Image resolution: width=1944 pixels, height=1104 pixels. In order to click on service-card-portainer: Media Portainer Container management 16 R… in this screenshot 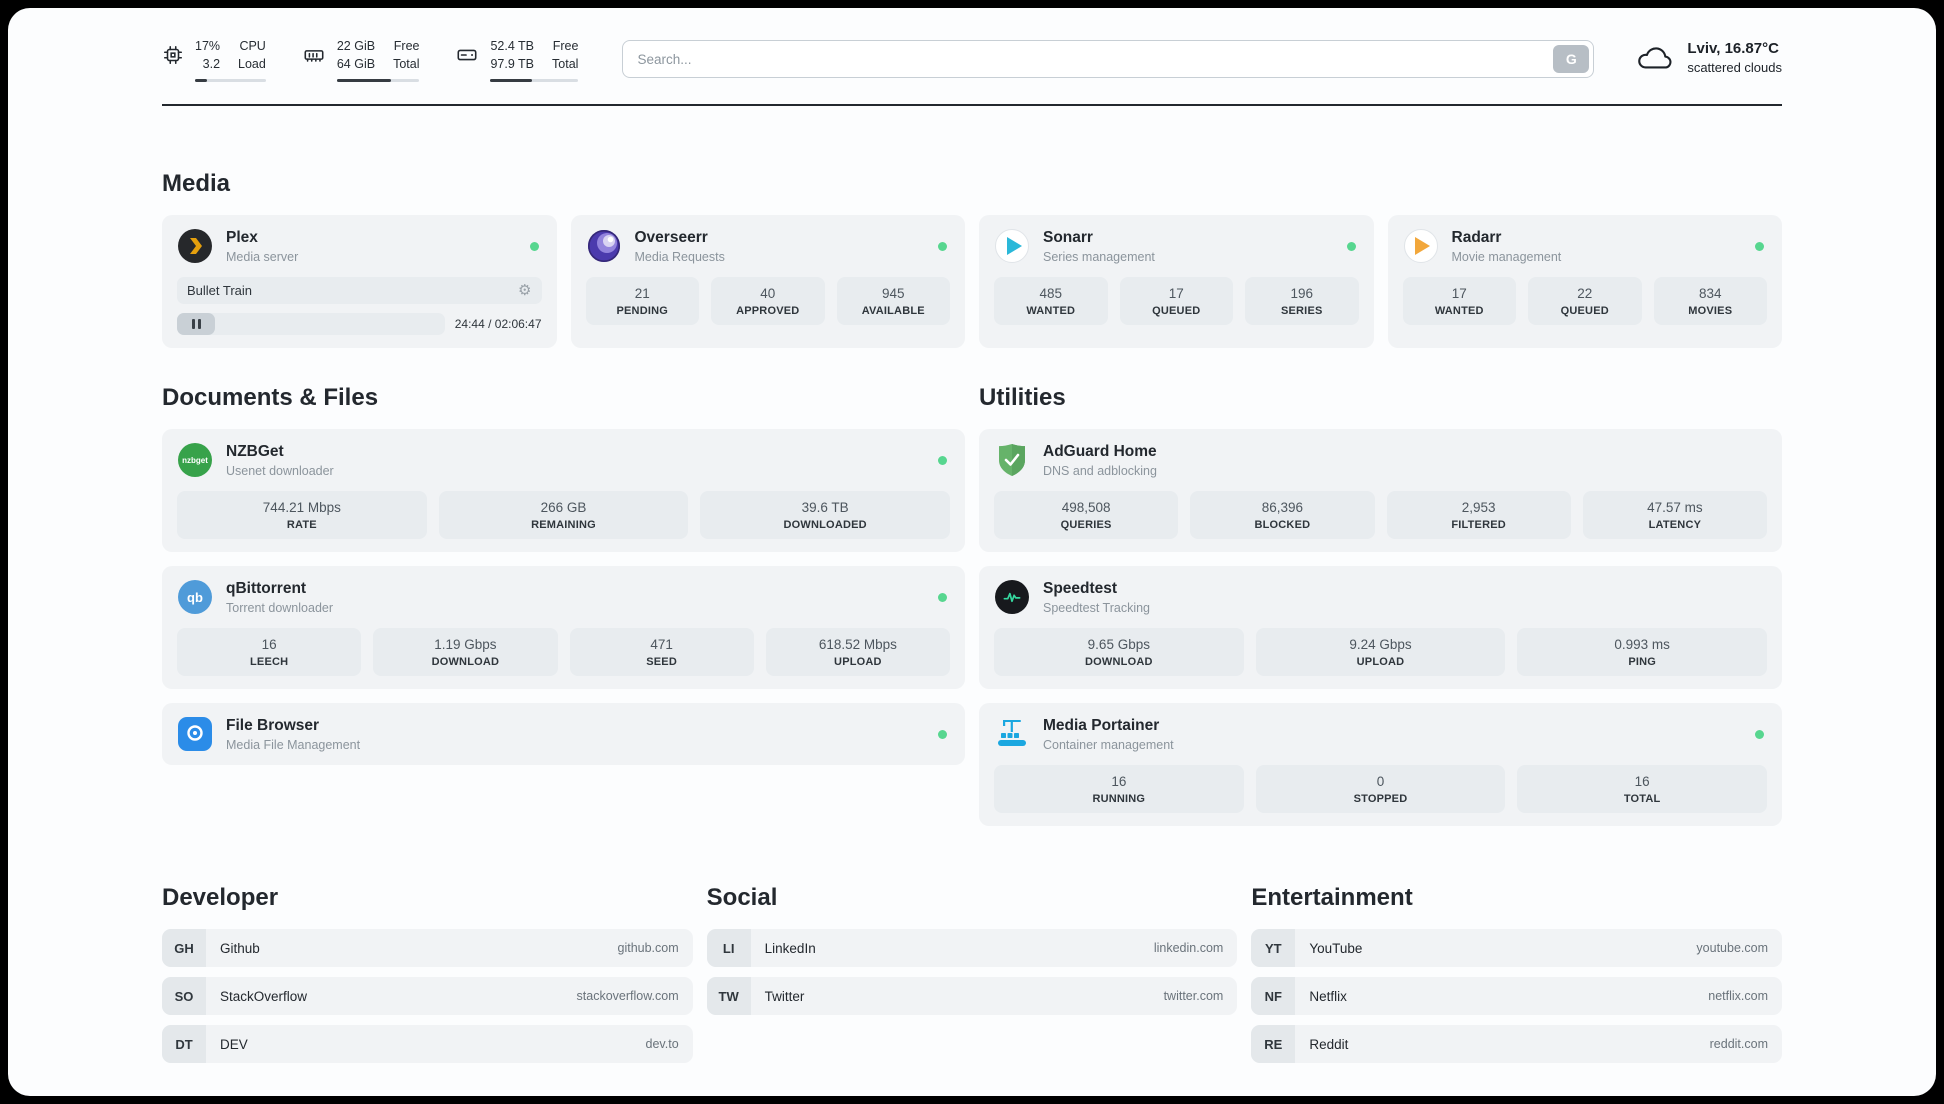, I will do `click(1380, 764)`.